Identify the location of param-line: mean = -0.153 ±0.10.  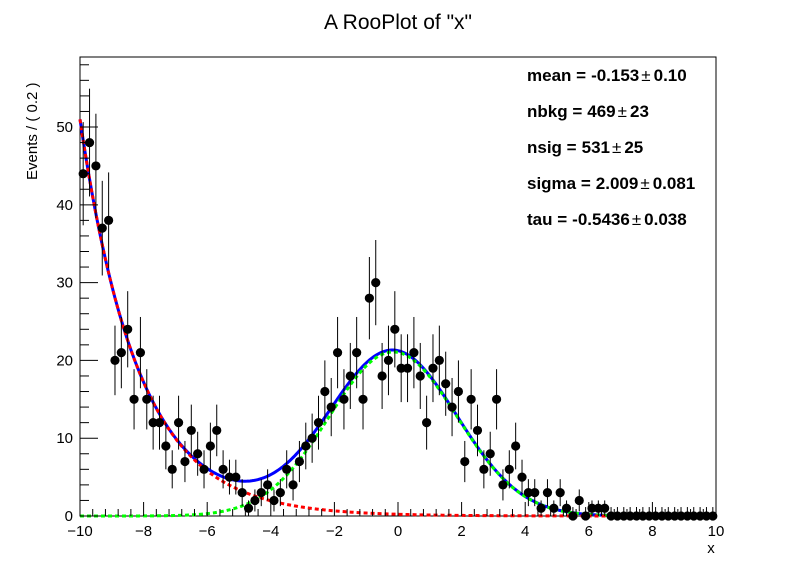
(607, 75).